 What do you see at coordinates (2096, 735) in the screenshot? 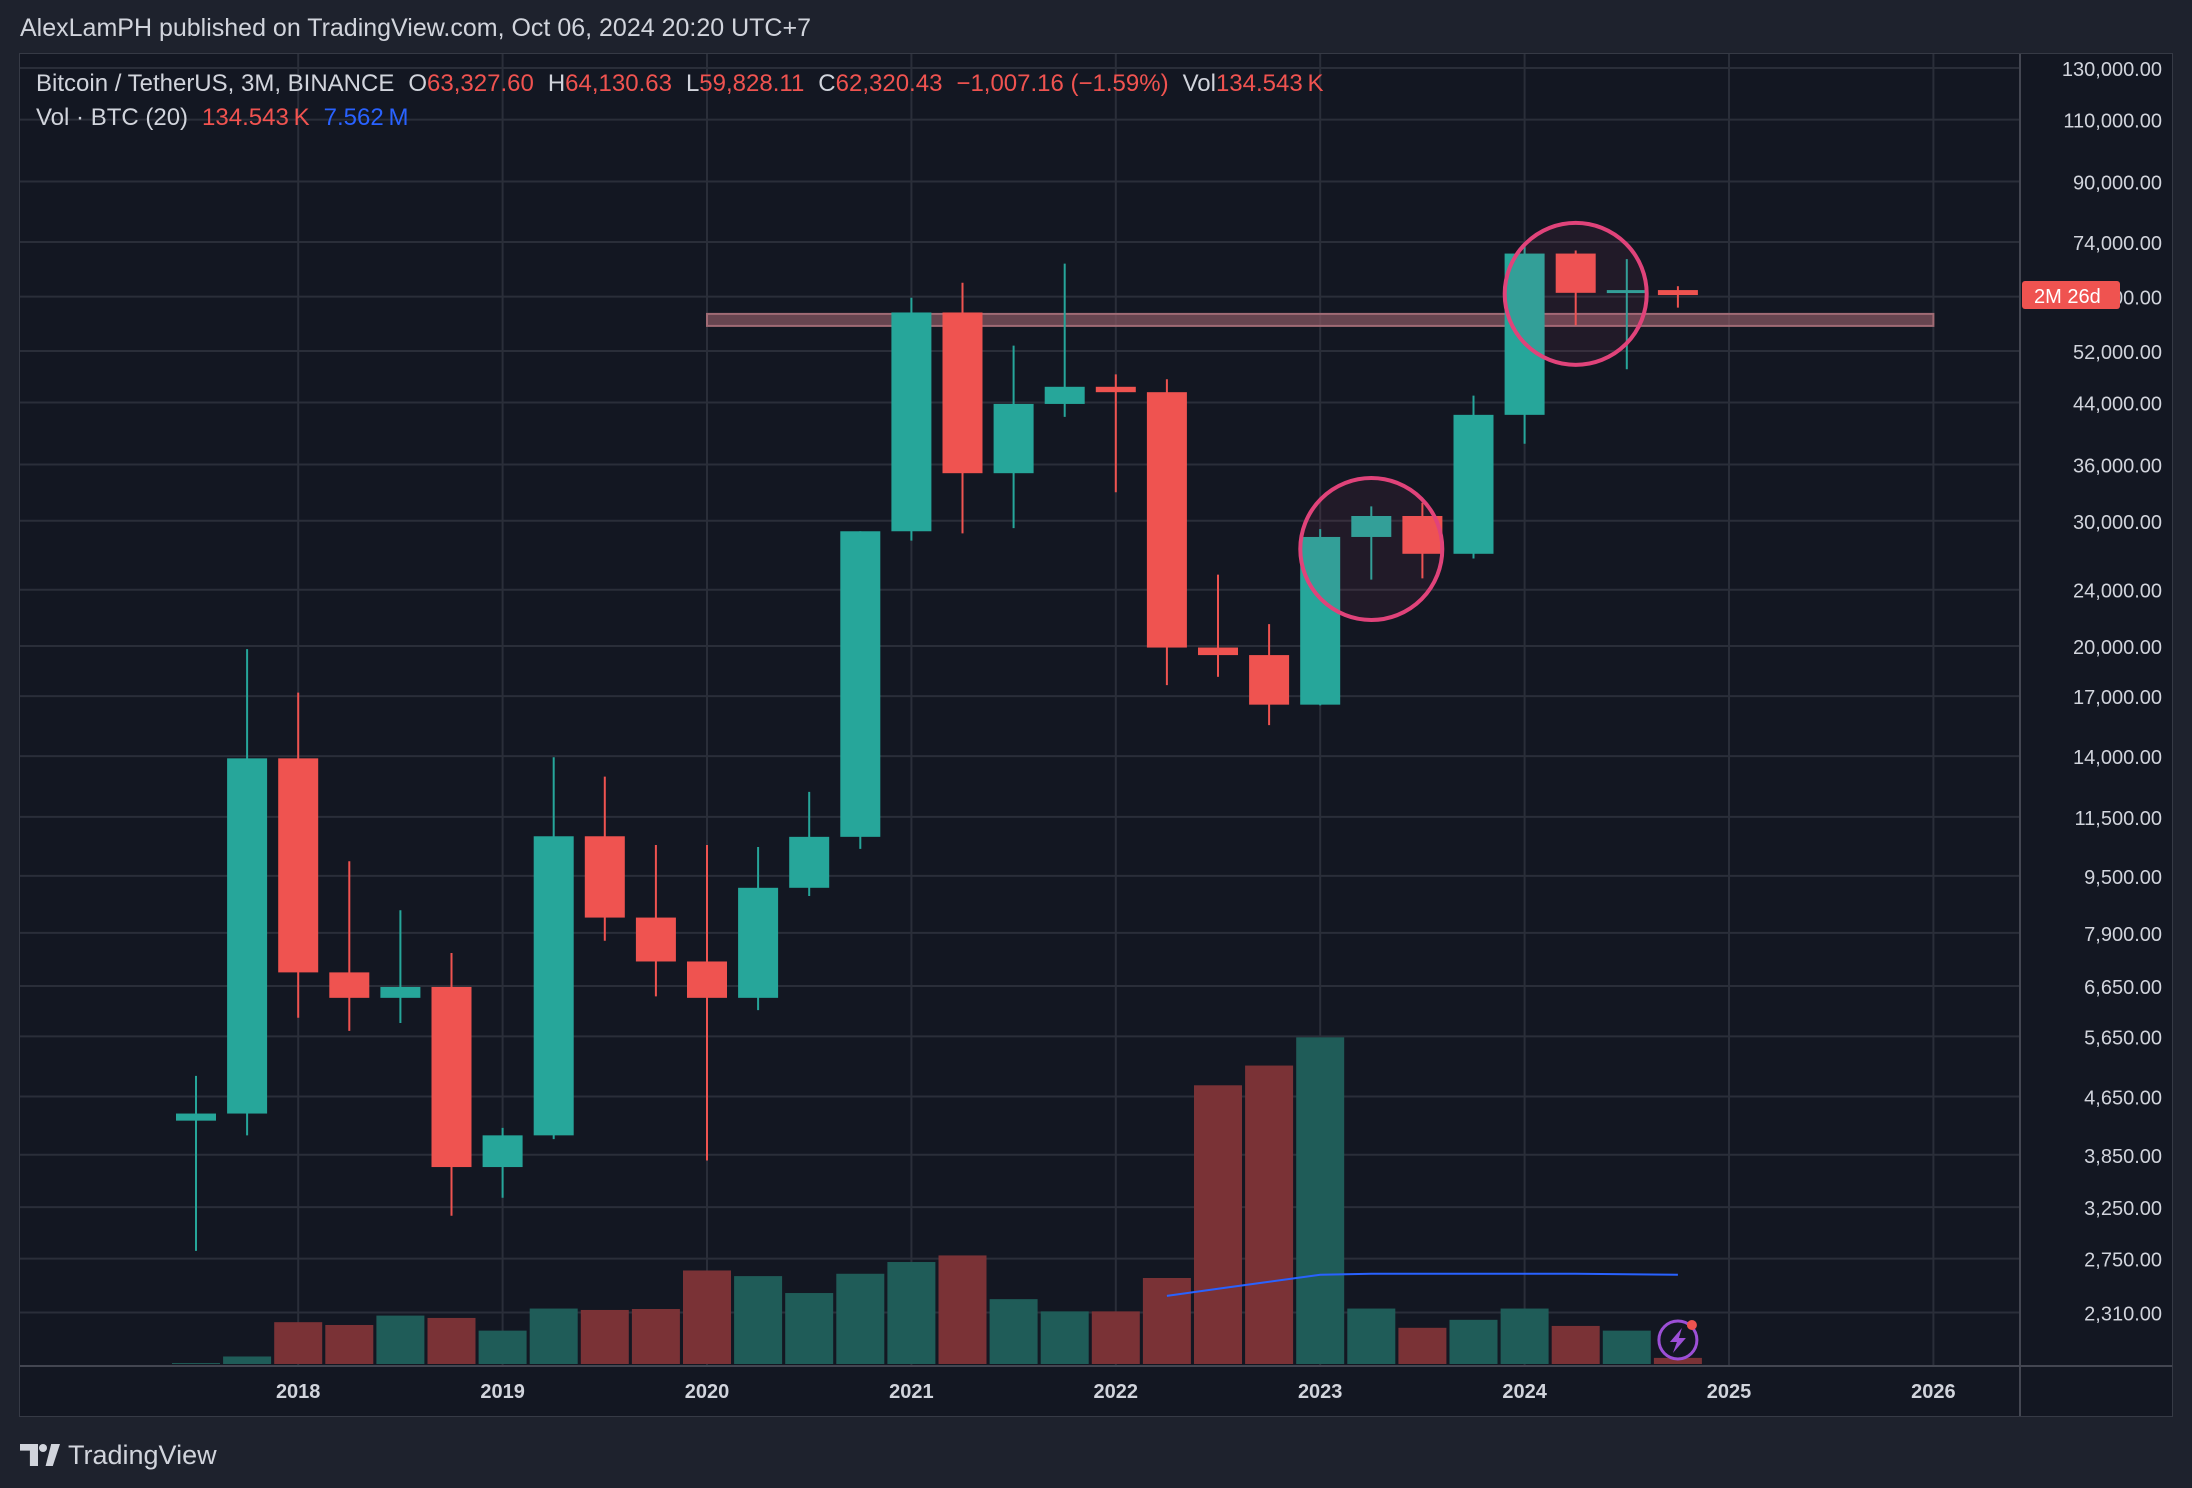
I see `price-axis` at bounding box center [2096, 735].